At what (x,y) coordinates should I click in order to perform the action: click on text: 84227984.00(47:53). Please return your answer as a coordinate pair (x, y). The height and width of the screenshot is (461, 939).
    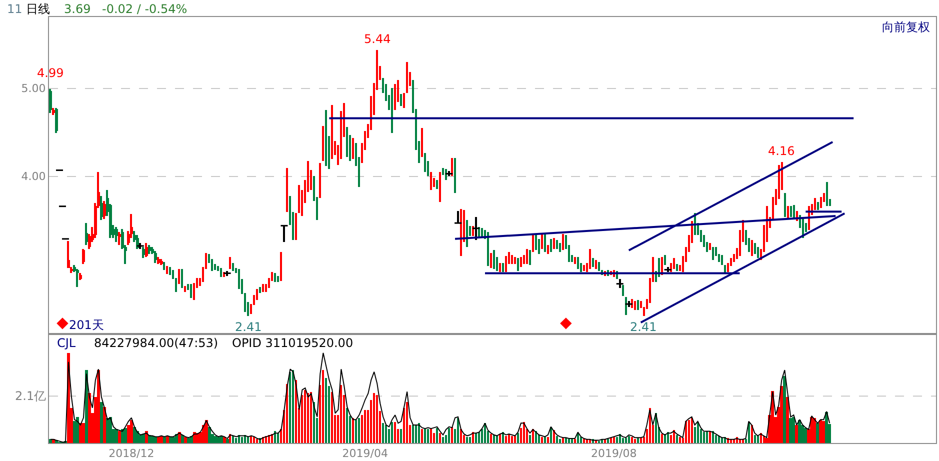
    Looking at the image, I should click on (156, 343).